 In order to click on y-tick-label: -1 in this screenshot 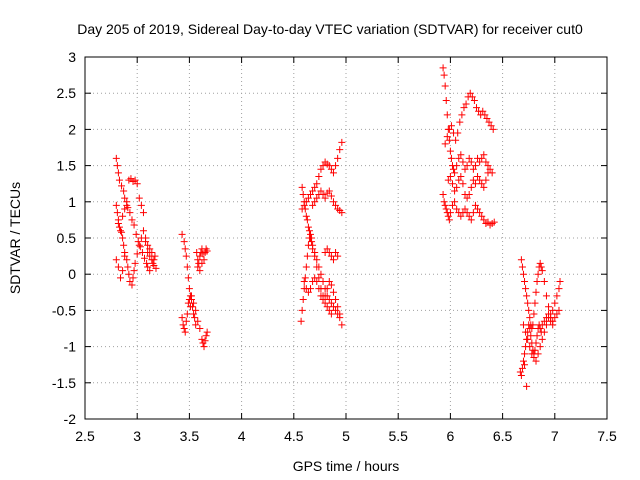, I will do `click(70, 347)`.